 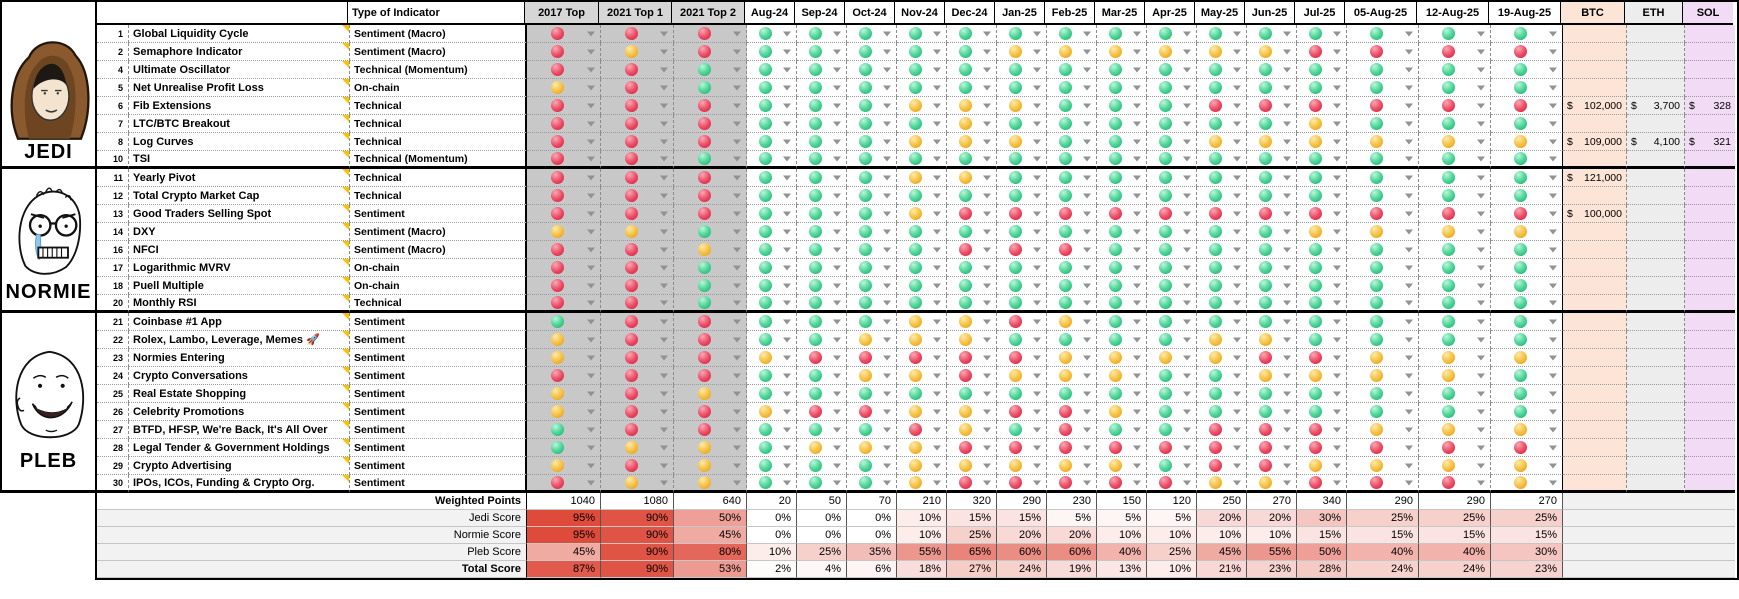 What do you see at coordinates (872, 569) in the screenshot?
I see `summary-value: 6%` at bounding box center [872, 569].